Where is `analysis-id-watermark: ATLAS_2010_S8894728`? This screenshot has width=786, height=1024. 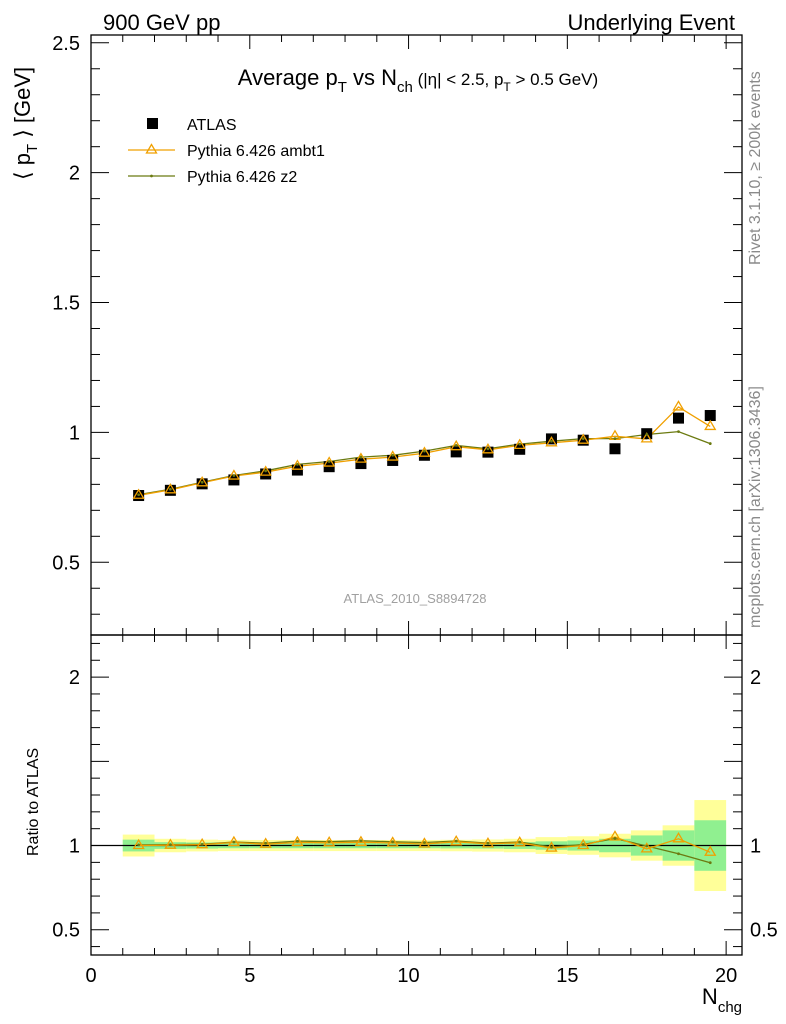
analysis-id-watermark: ATLAS_2010_S8894728 is located at coordinates (415, 598).